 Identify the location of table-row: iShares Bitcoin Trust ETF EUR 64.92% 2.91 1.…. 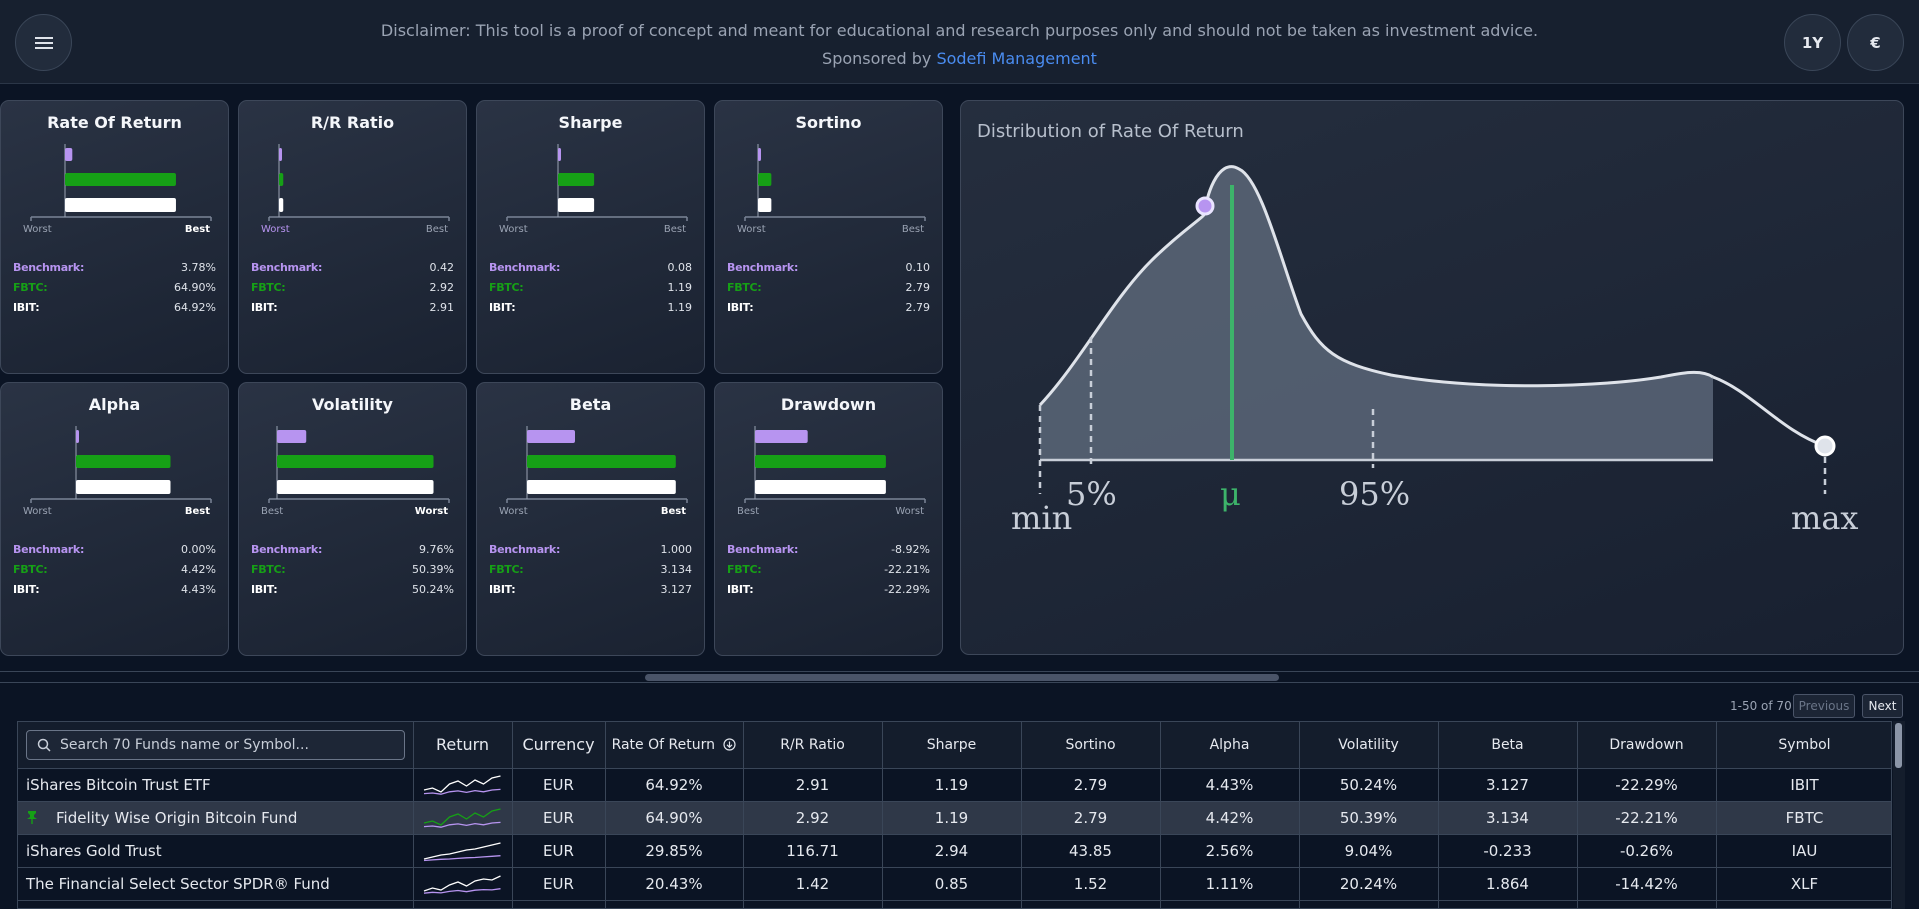
(954, 785).